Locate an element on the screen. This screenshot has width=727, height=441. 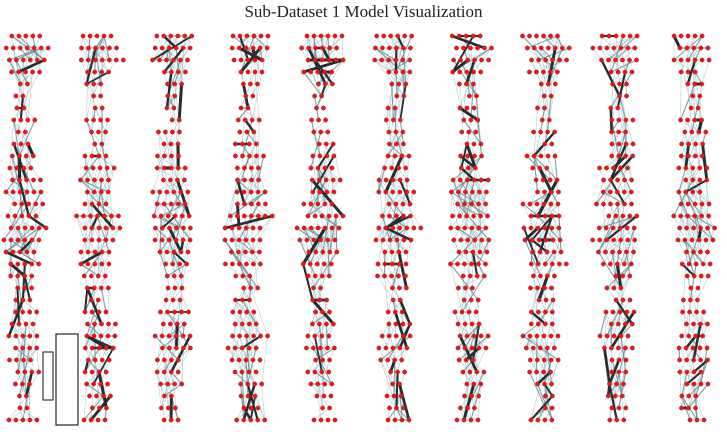
panel-nodes is located at coordinates (320, 228).